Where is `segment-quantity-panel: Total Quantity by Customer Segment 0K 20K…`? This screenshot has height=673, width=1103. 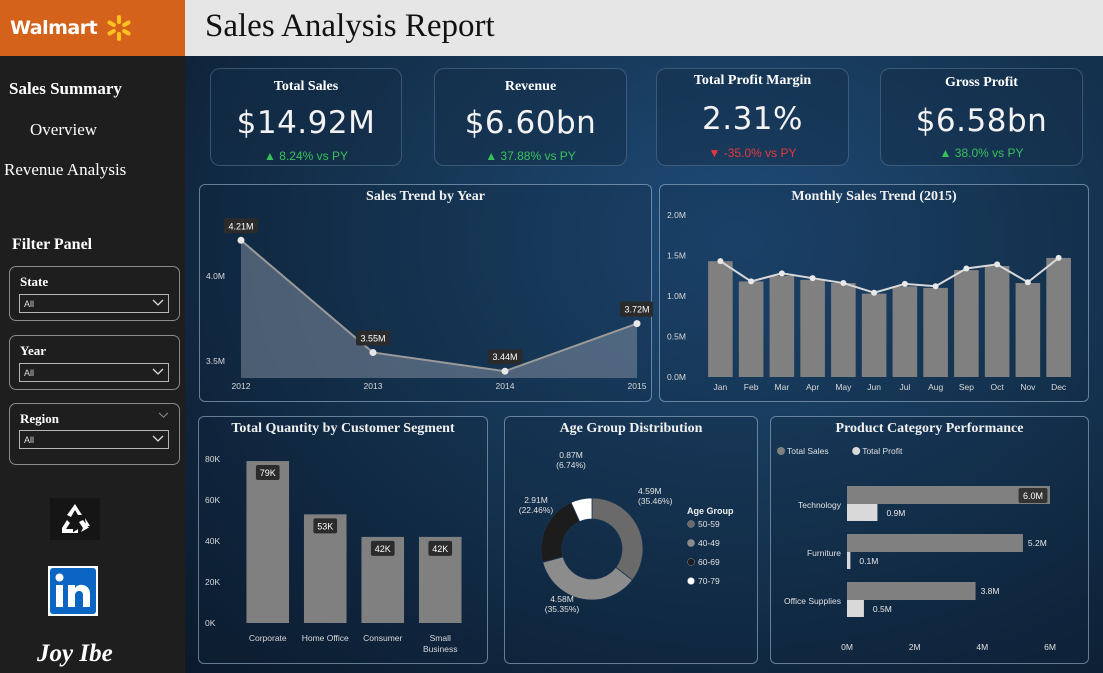
segment-quantity-panel: Total Quantity by Customer Segment 0K 20K… is located at coordinates (343, 540).